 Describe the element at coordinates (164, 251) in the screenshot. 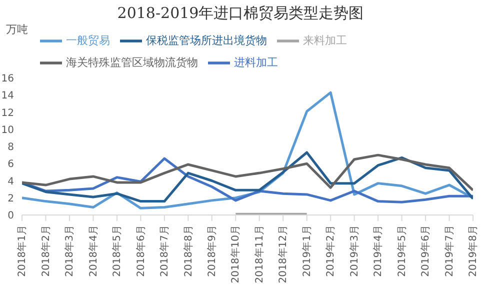

I see `x-tick-label: 2018年7月` at that location.